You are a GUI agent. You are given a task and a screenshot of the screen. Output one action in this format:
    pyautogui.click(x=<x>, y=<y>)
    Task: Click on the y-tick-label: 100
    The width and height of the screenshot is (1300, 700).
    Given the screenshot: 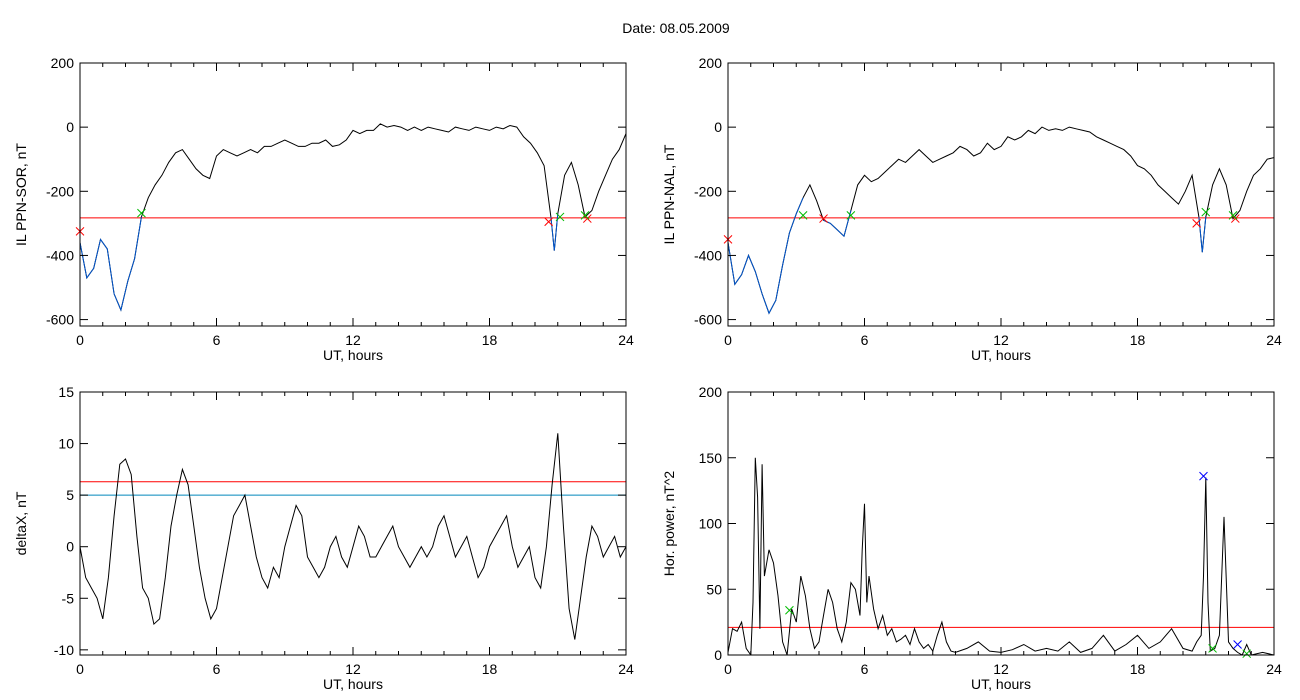 What is the action you would take?
    pyautogui.click(x=711, y=524)
    